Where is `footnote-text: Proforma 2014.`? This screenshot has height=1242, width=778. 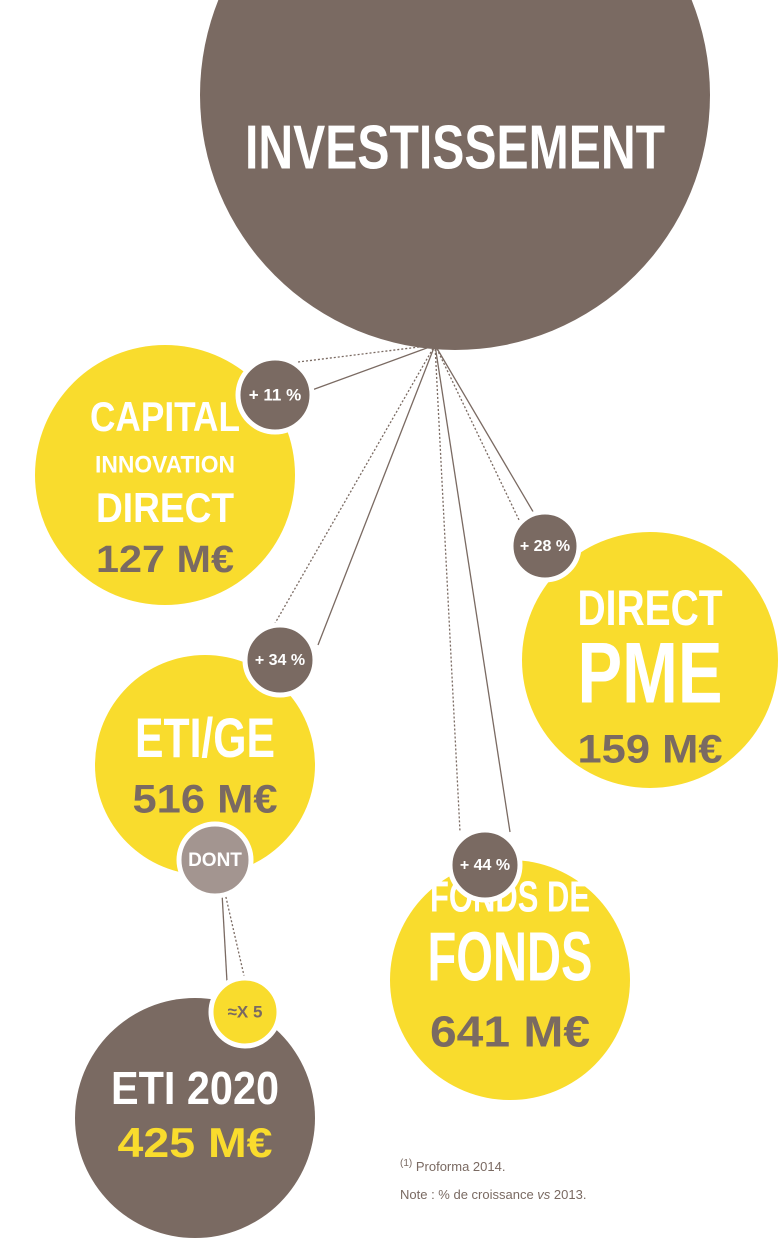
footnote-text: Proforma 2014. is located at coordinates (458, 1166).